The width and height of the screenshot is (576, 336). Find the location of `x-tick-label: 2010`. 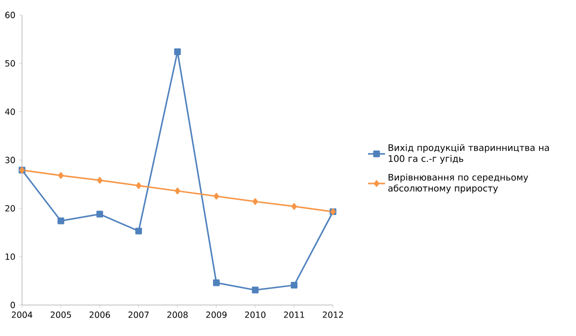

x-tick-label: 2010 is located at coordinates (255, 315).